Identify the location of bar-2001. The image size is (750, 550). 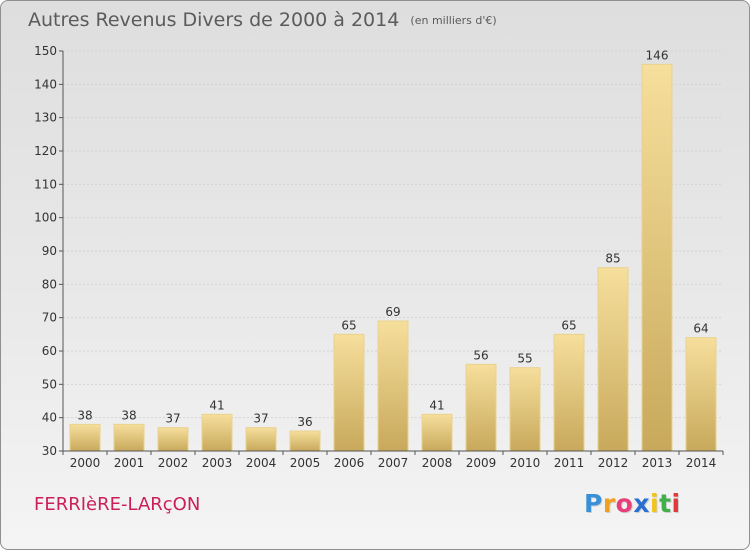
(129, 437).